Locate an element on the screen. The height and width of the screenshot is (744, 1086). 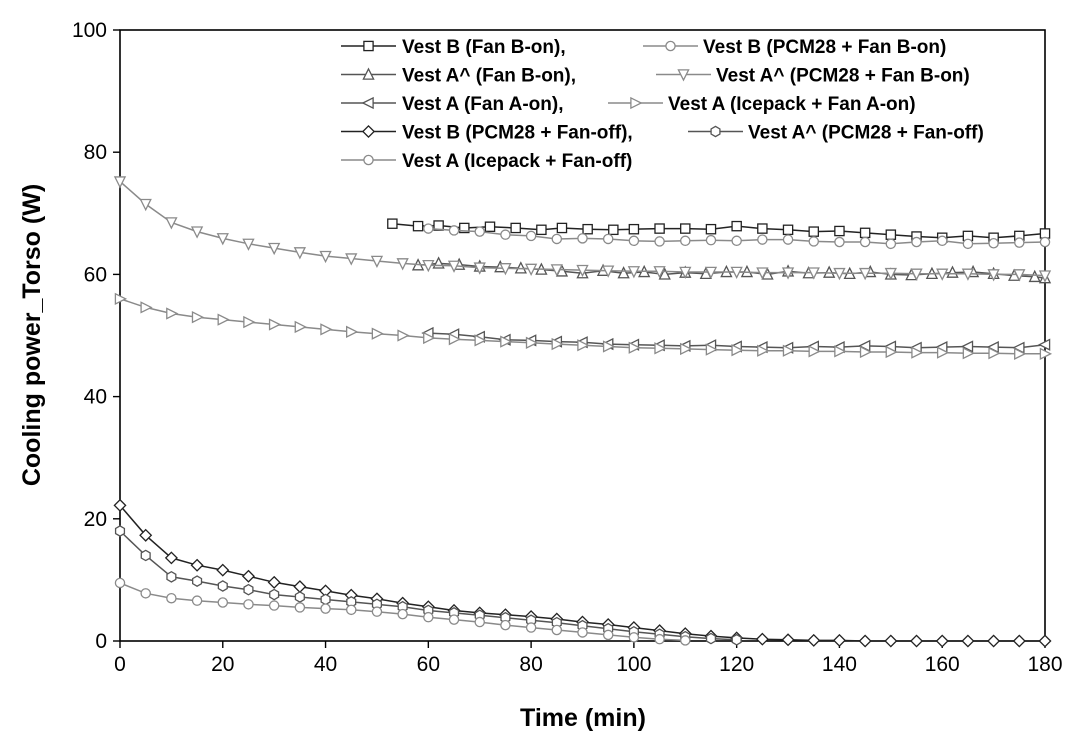
x-tick-label: 40 is located at coordinates (325, 664).